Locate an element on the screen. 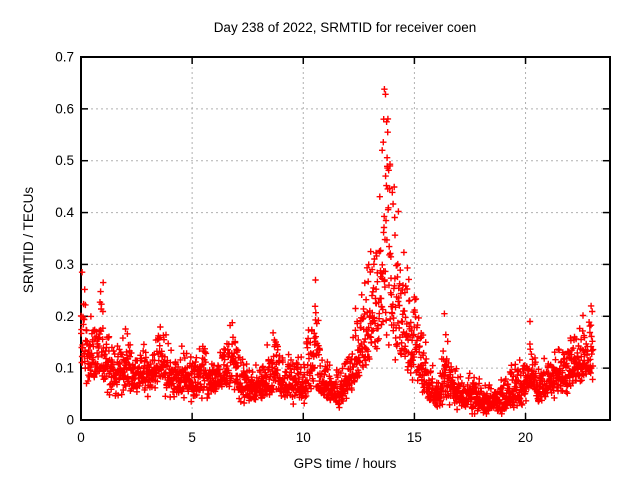 The image size is (640, 480). y-tick-label-0: 0 is located at coordinates (70, 420).